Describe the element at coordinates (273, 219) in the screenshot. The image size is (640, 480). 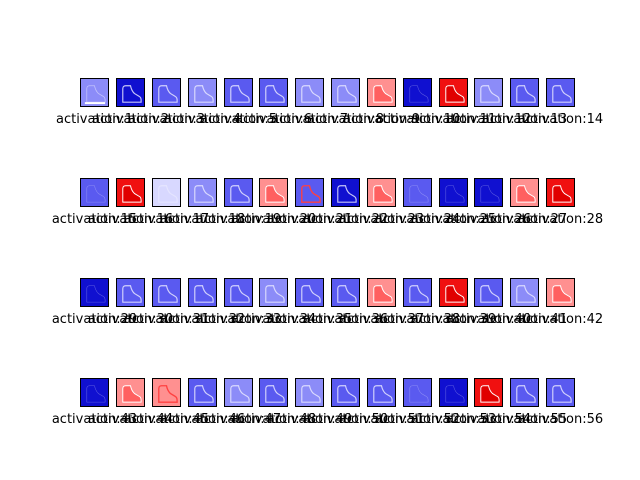
I see `activation-label: activation:20` at that location.